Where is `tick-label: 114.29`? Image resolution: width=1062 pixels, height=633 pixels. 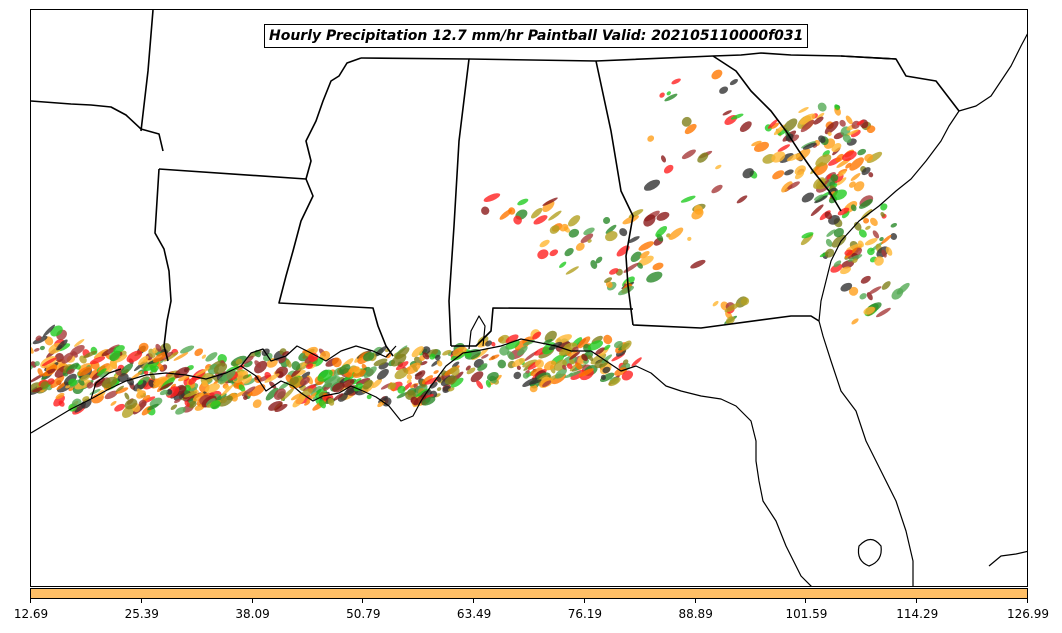 tick-label: 114.29 is located at coordinates (917, 614).